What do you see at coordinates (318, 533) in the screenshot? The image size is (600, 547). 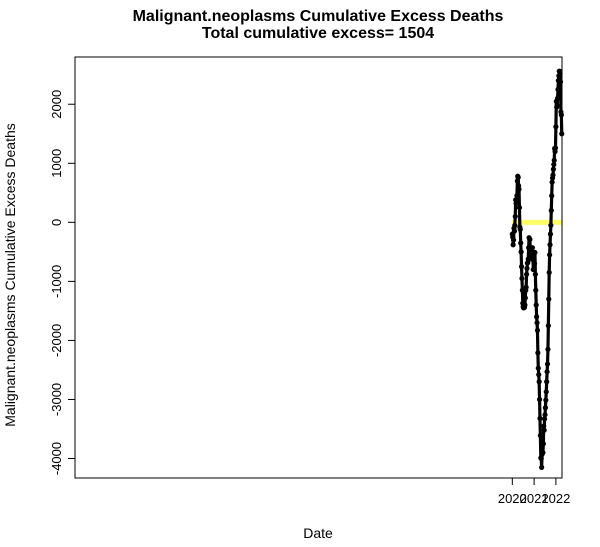 I see `x-axis-label: Date` at bounding box center [318, 533].